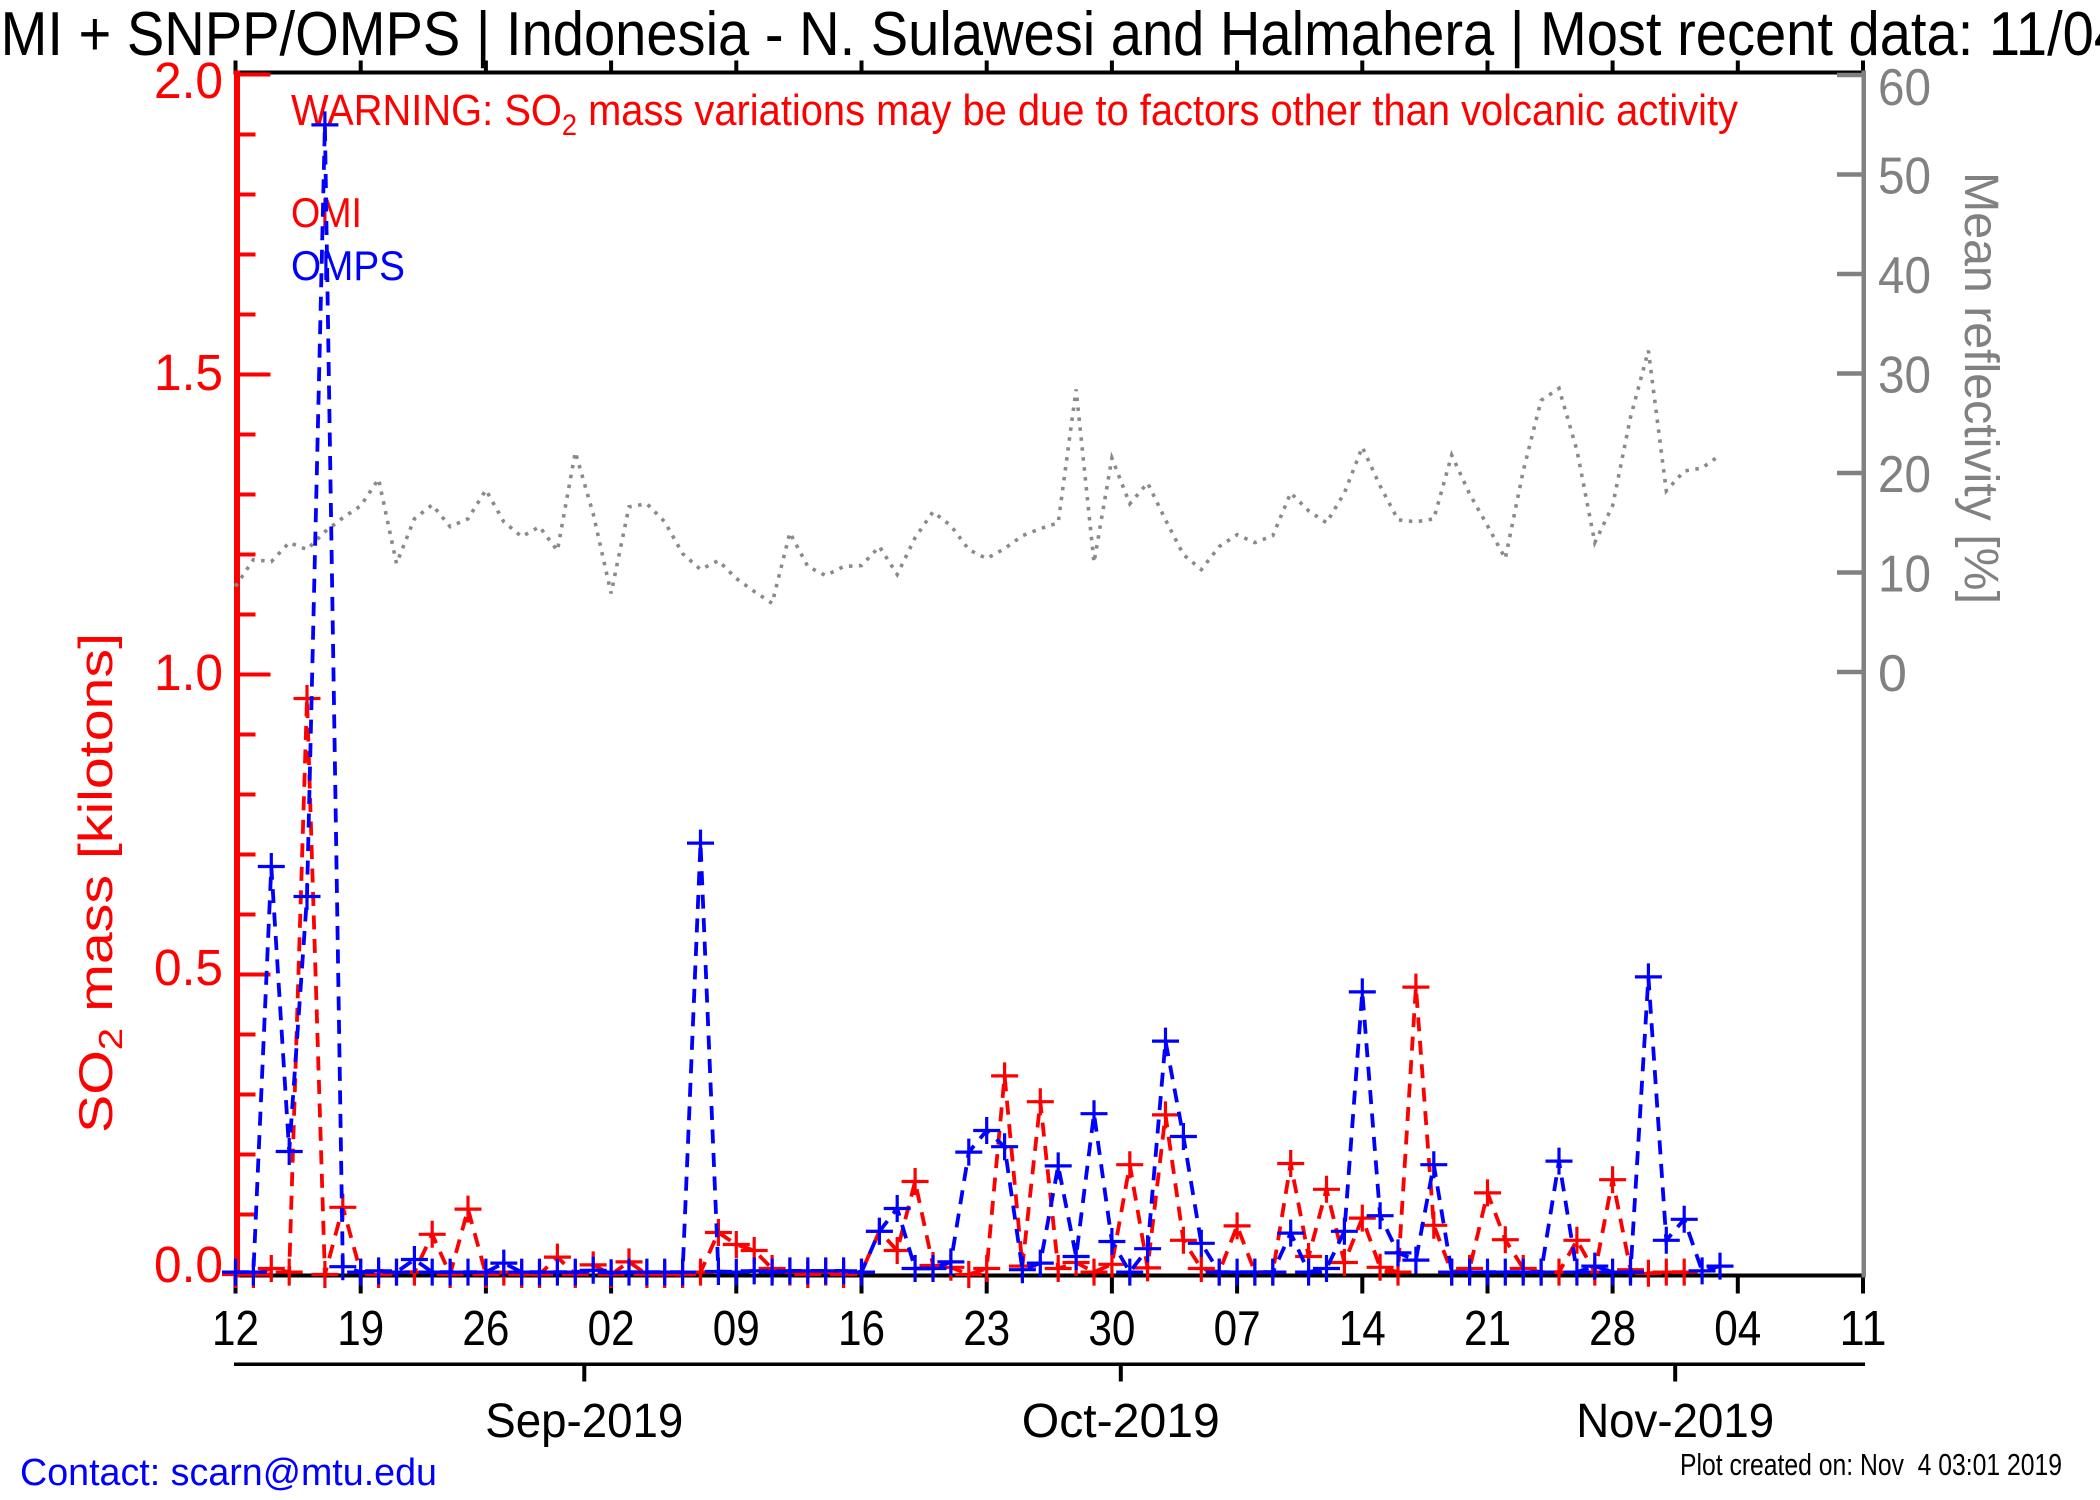 This screenshot has width=2100, height=1500. Describe the element at coordinates (861, 1329) in the screenshot. I see `svg-text: 16` at that location.